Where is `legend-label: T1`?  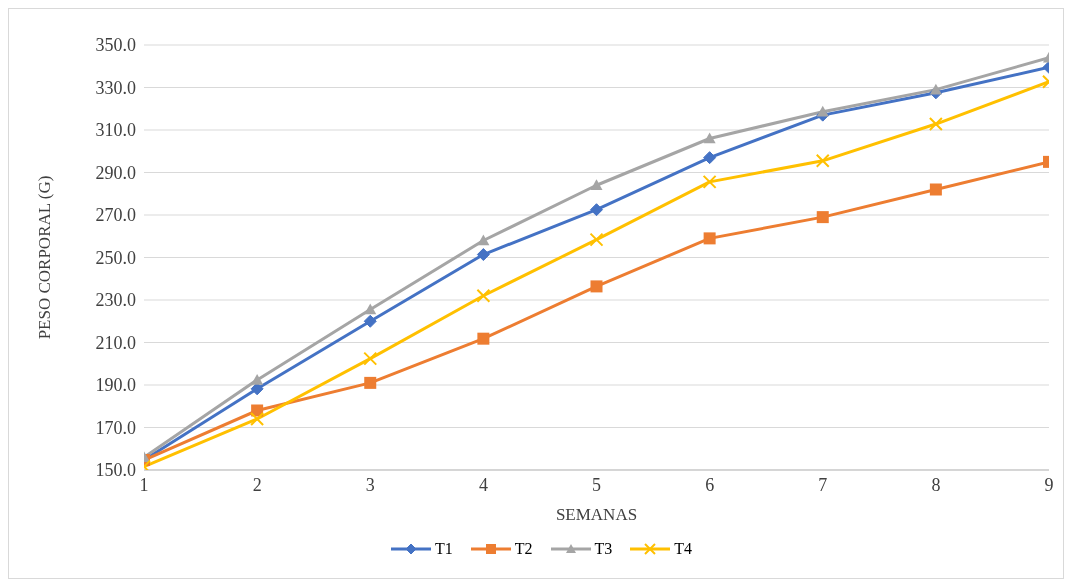 legend-label: T1 is located at coordinates (443, 549).